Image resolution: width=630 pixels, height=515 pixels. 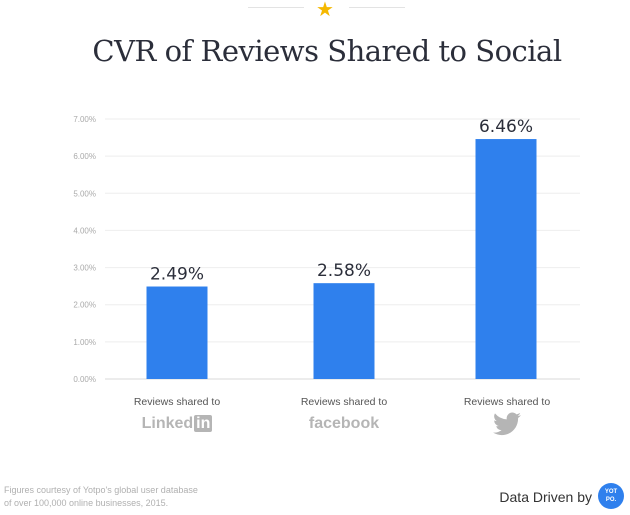 What do you see at coordinates (177, 275) in the screenshot?
I see `data-label: 2.49%` at bounding box center [177, 275].